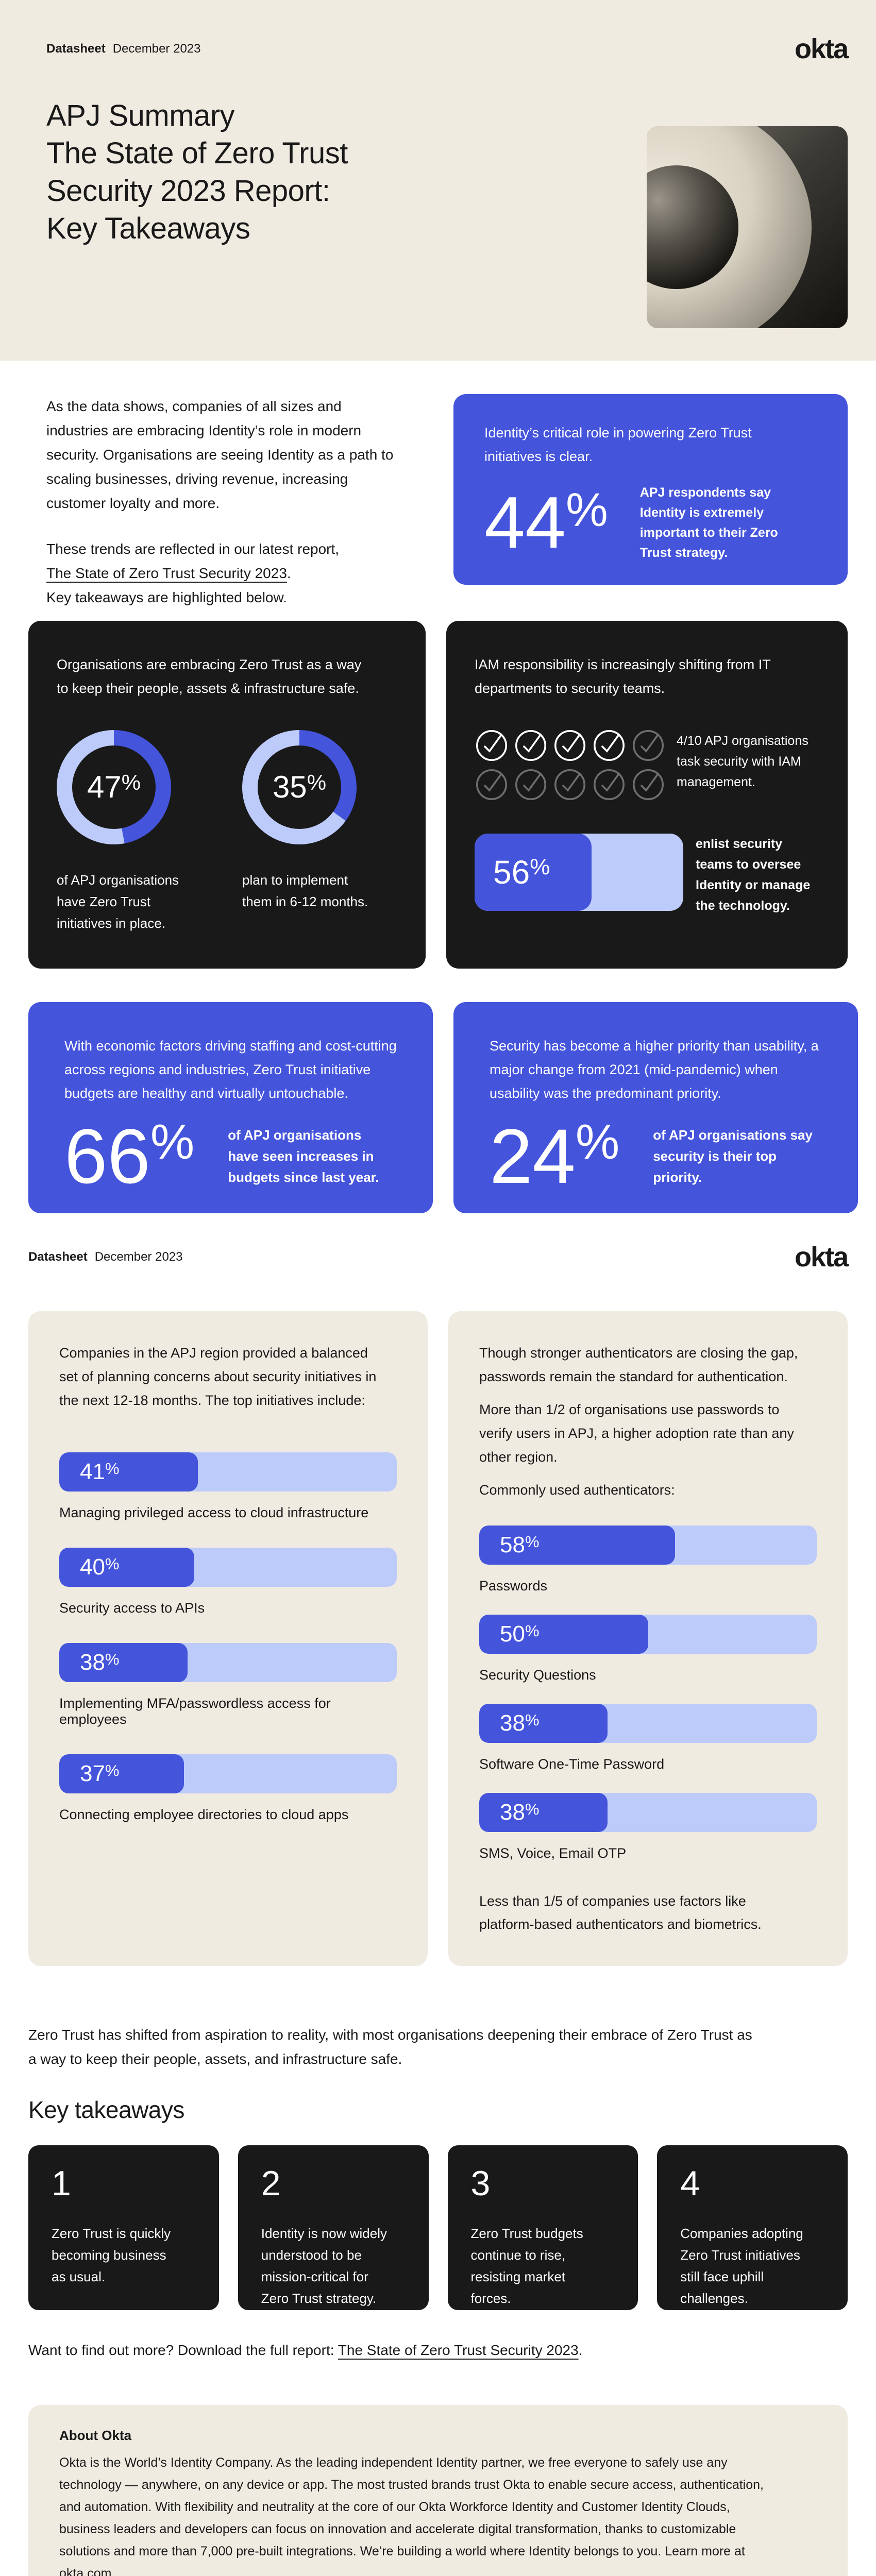 The height and width of the screenshot is (2576, 876). I want to click on bar-label: Passwords, so click(513, 1586).